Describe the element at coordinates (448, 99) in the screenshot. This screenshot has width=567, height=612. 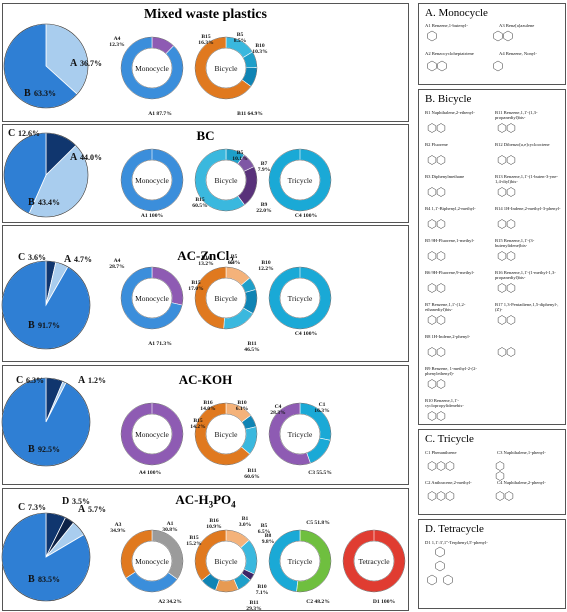
I see `legend-title: B. Bicycle` at that location.